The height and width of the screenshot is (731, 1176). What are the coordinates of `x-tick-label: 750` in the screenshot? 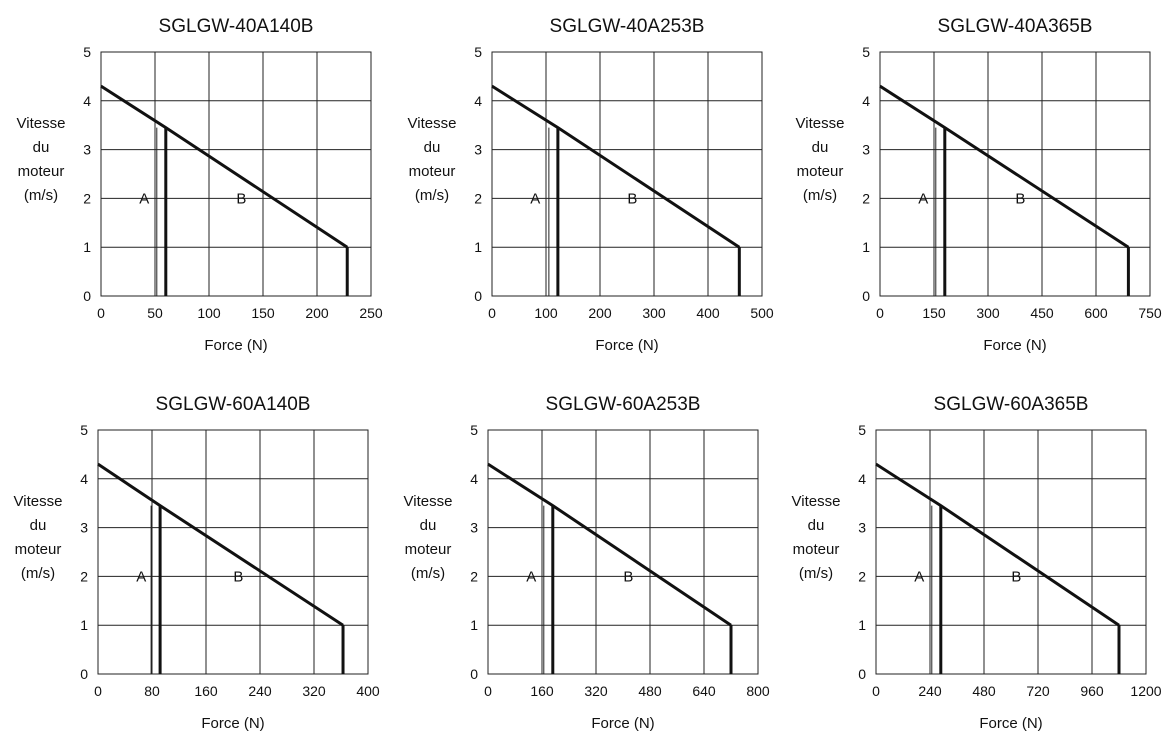 It's located at (1150, 313).